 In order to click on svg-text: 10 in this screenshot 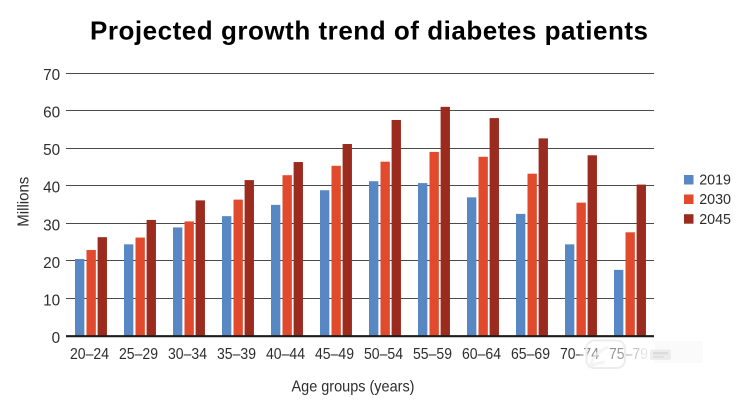, I will do `click(51, 300)`.